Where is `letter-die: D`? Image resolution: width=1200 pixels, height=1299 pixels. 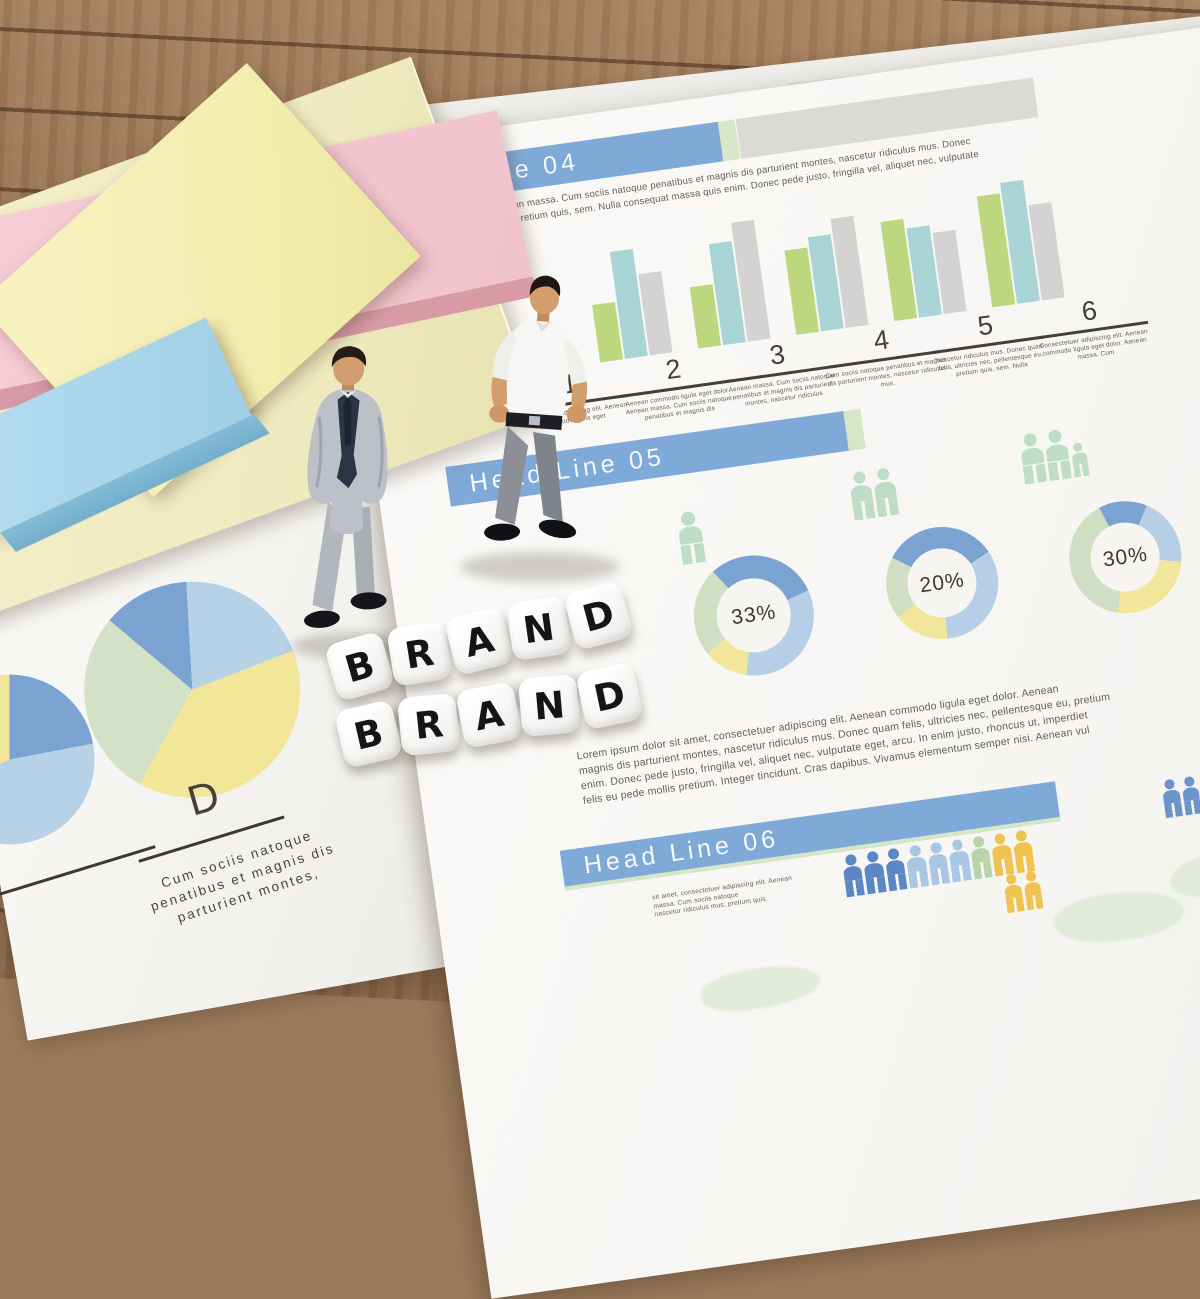 letter-die: D is located at coordinates (609, 696).